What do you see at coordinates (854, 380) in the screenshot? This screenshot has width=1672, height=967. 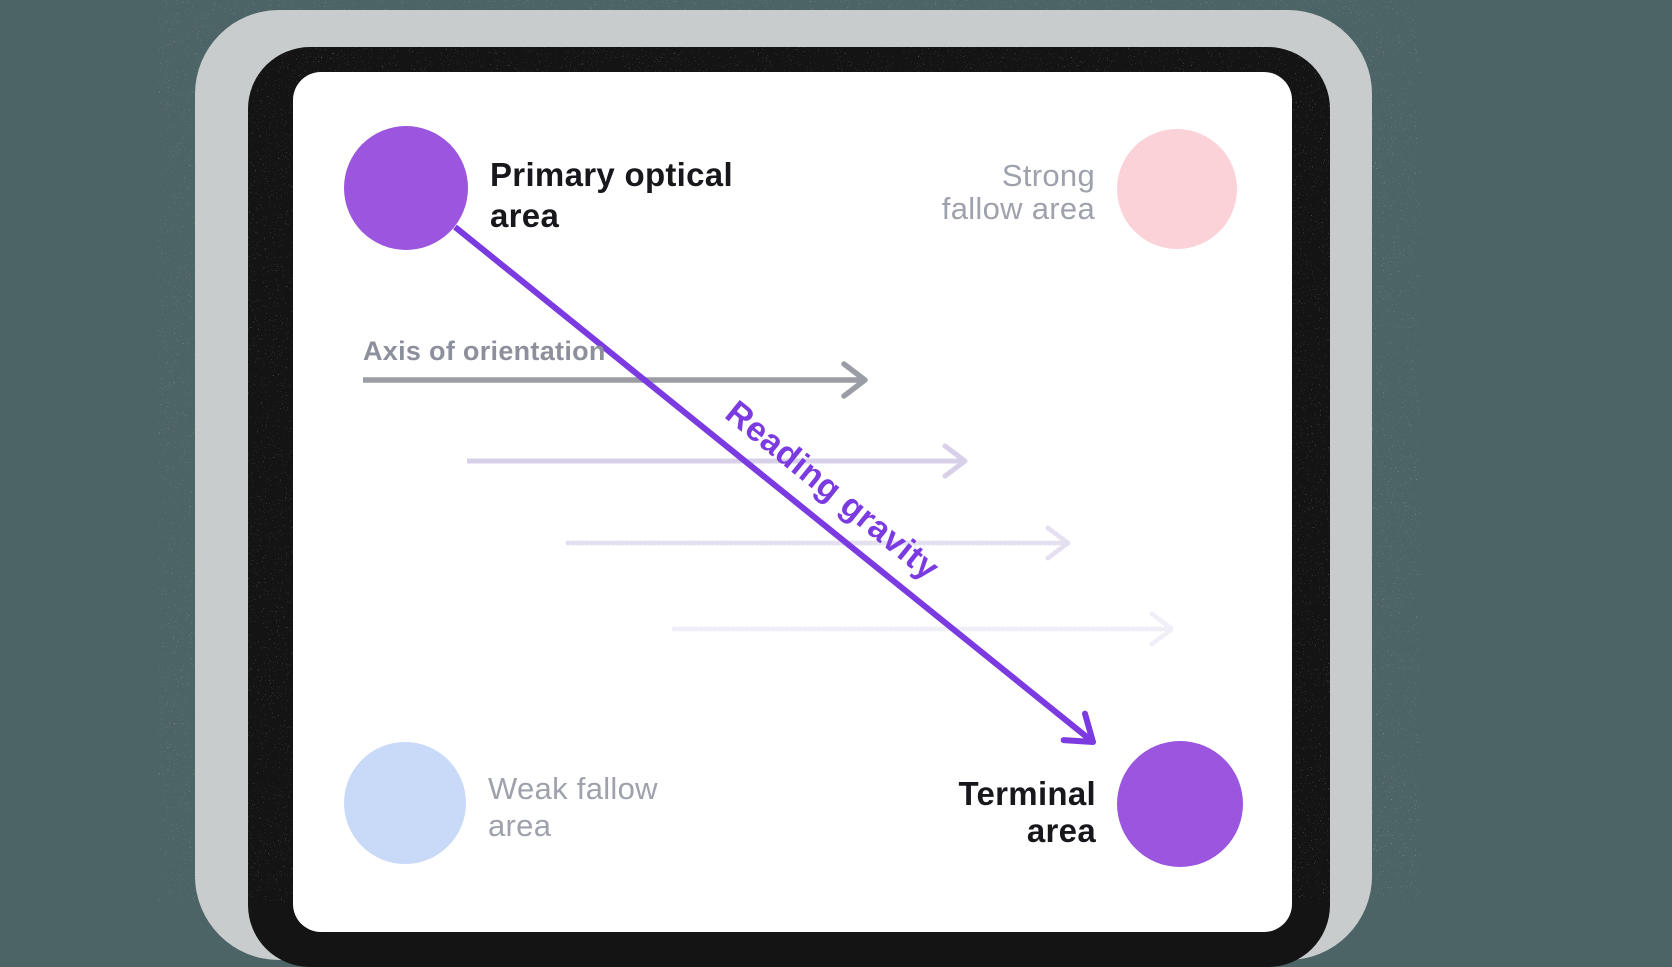 I see `axis-arrowhead` at bounding box center [854, 380].